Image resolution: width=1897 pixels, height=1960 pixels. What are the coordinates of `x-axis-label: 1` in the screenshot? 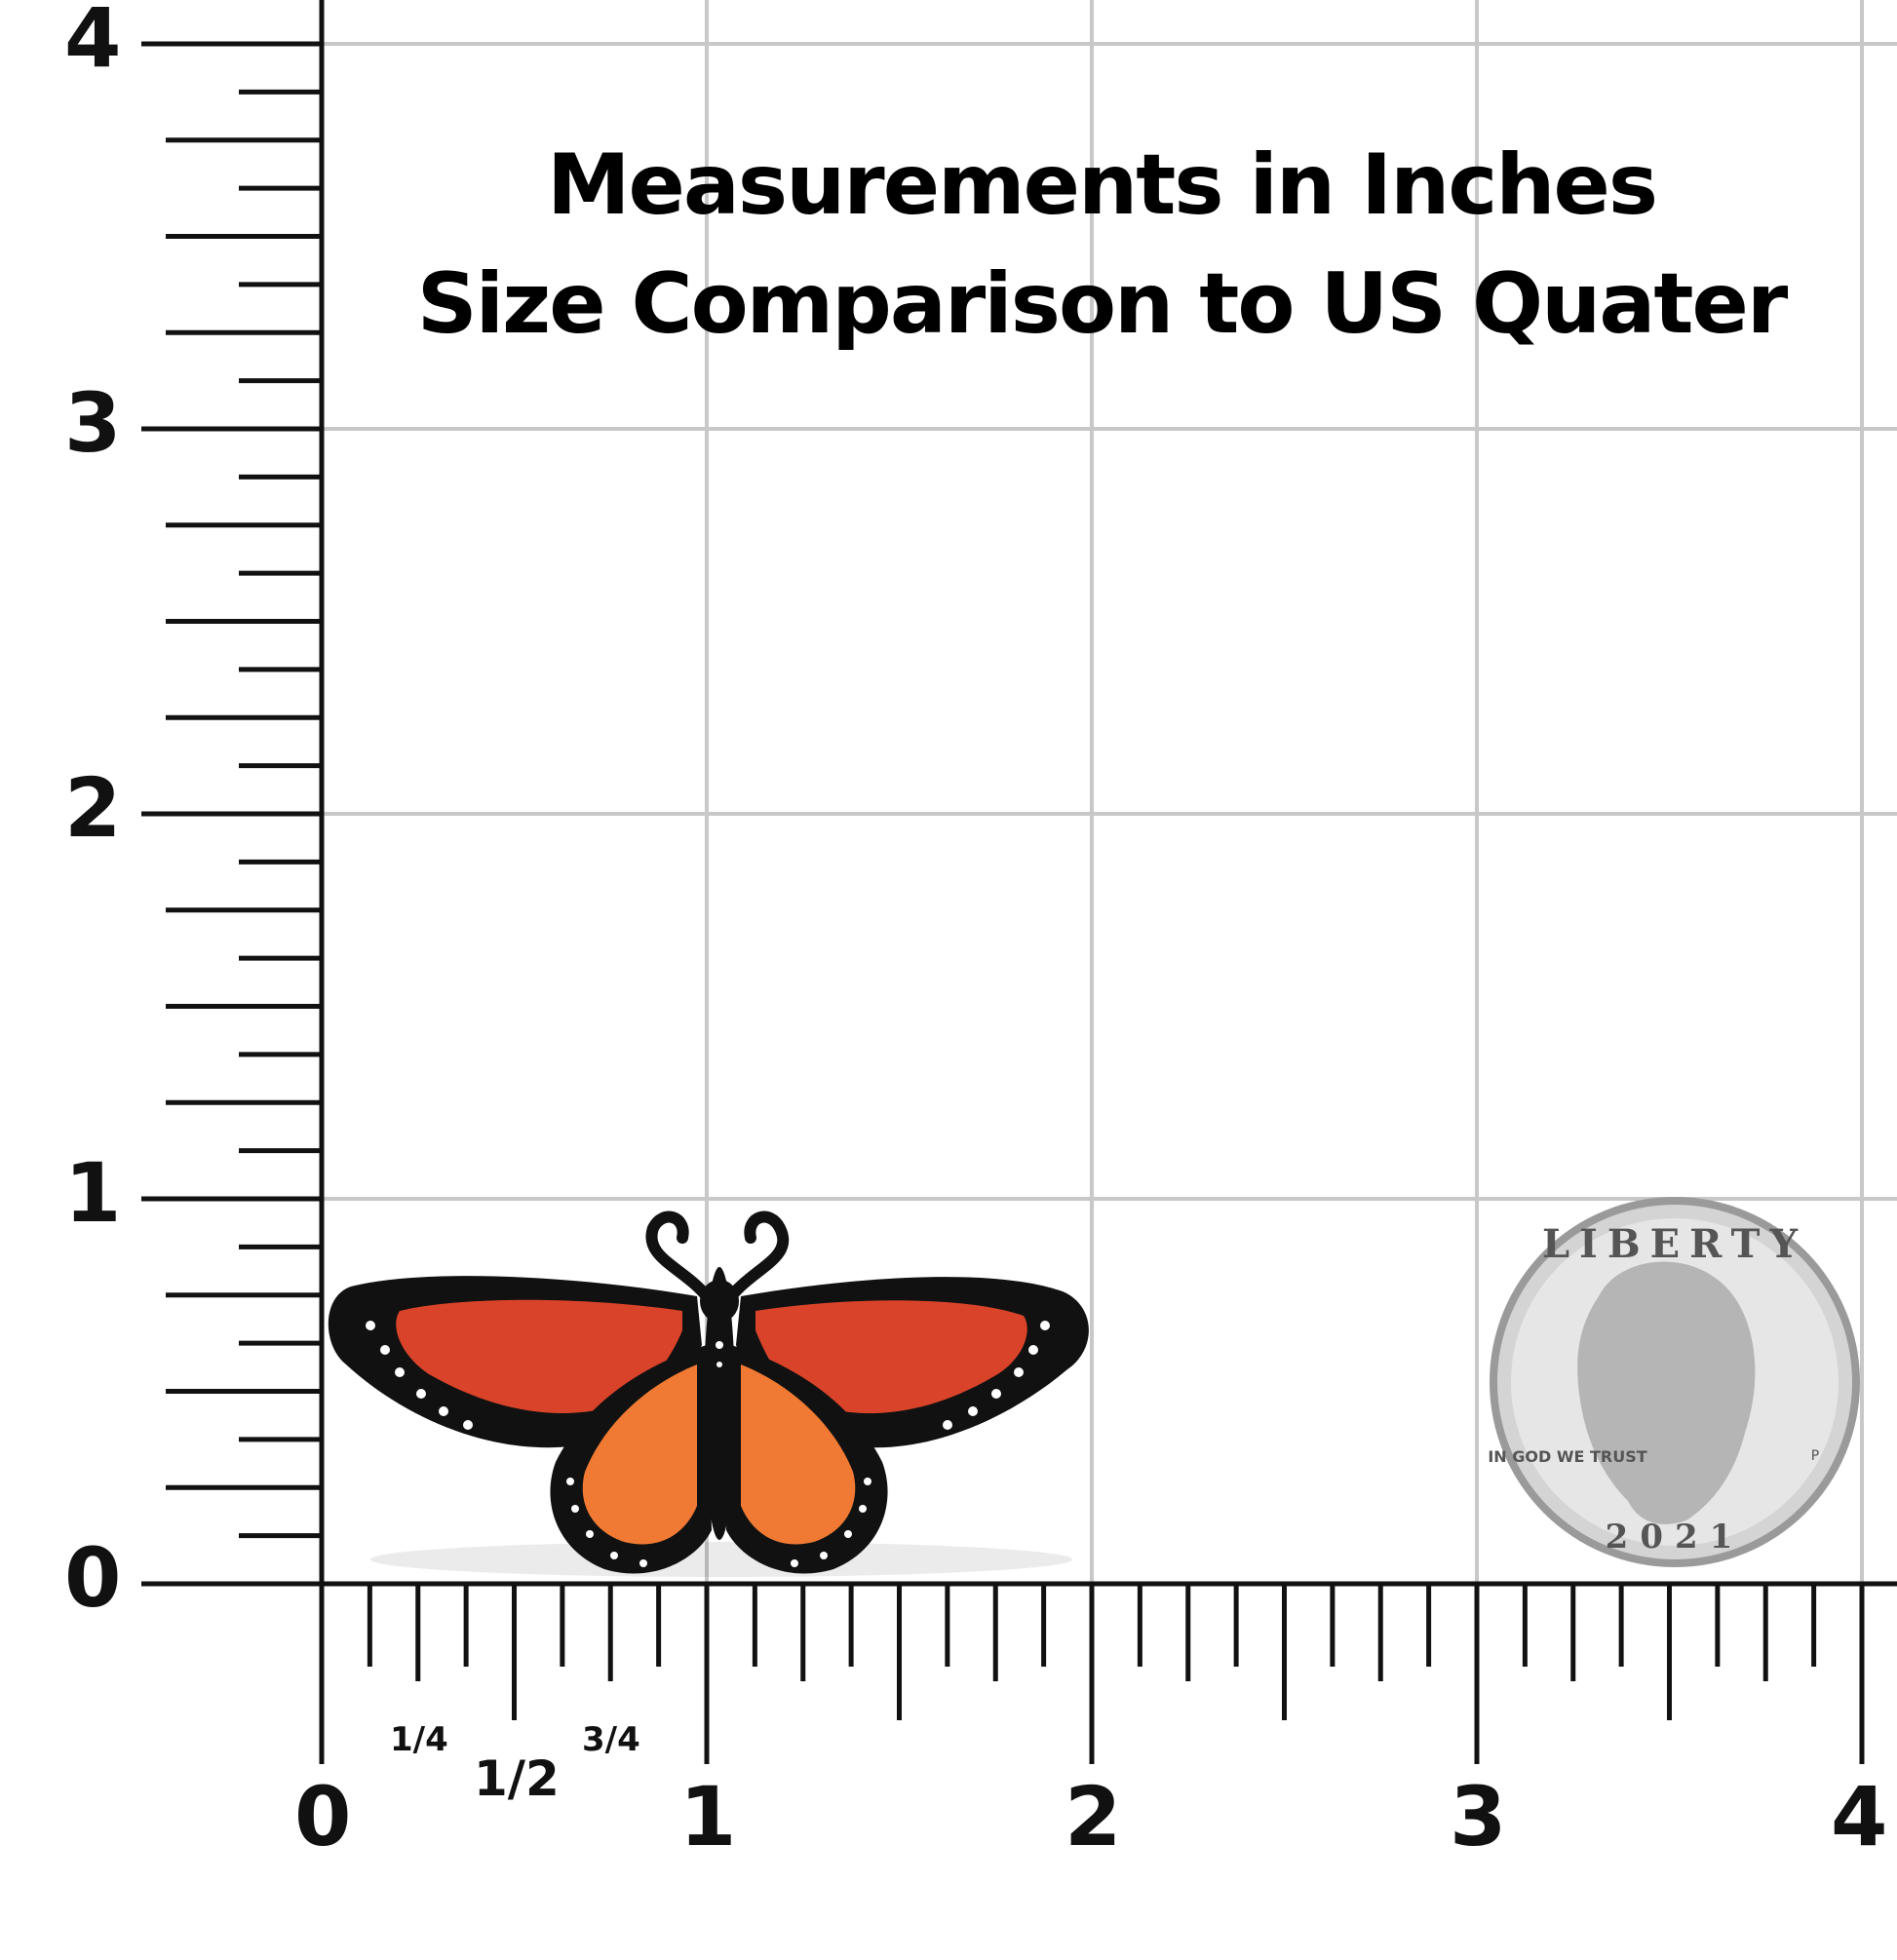 It's located at (708, 1816).